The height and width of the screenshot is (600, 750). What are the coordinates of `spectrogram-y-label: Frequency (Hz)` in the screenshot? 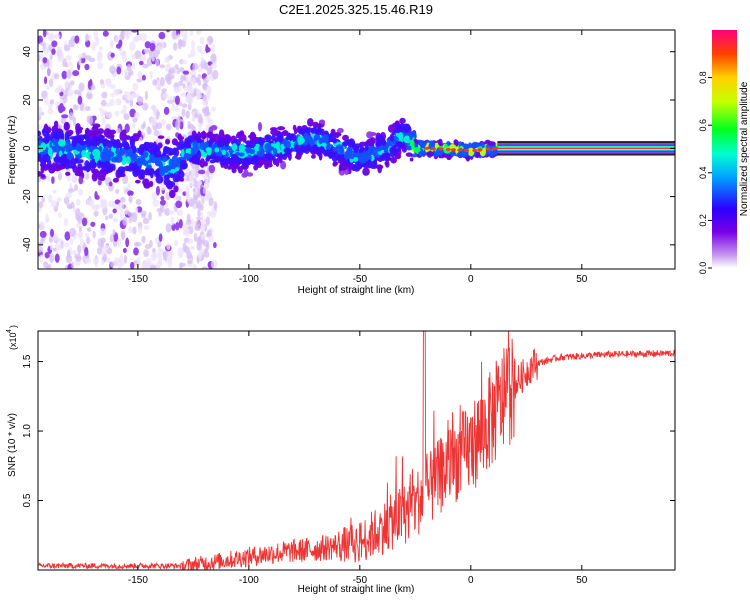 It's located at (12, 150).